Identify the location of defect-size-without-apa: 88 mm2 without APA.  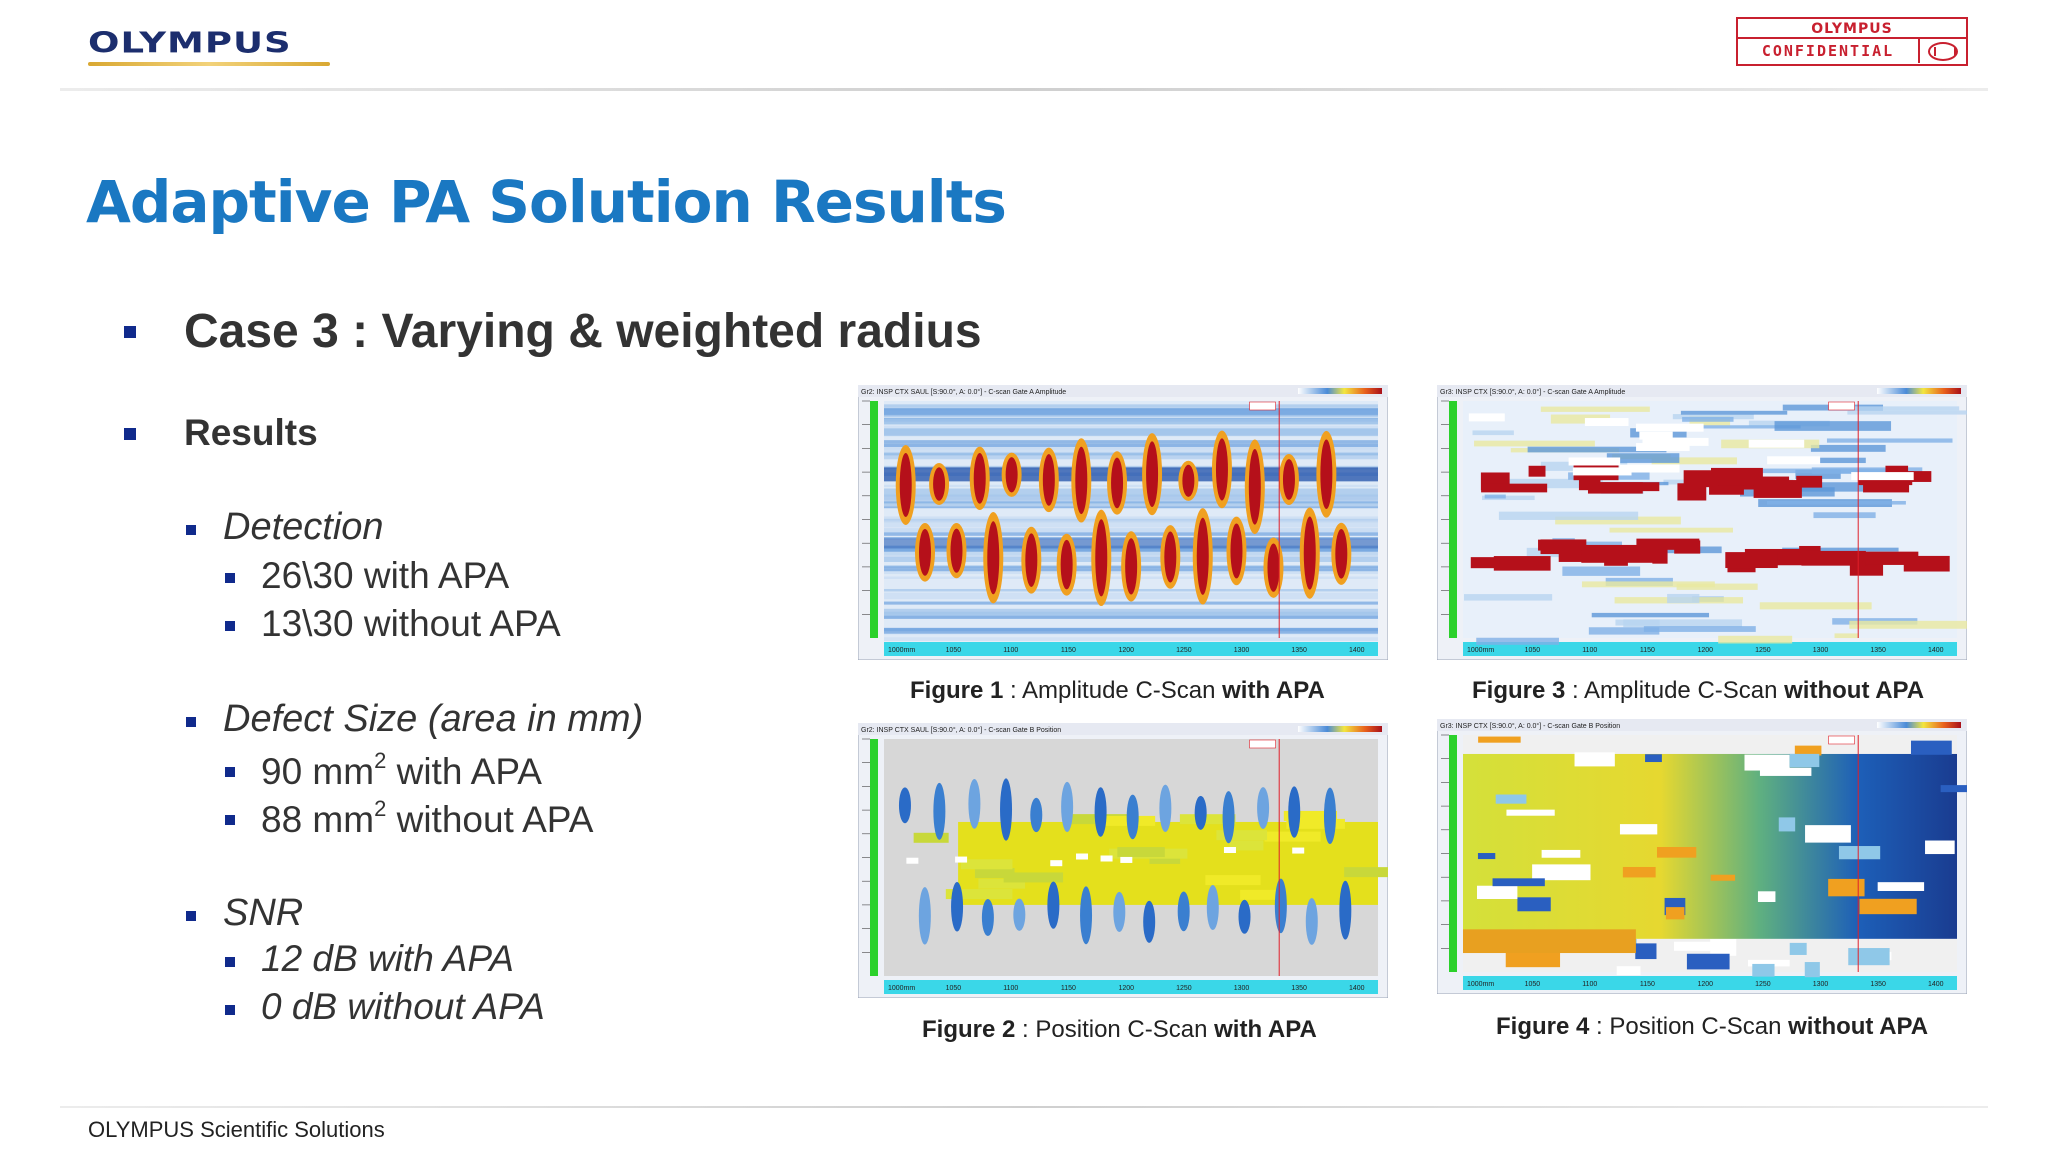
(427, 818).